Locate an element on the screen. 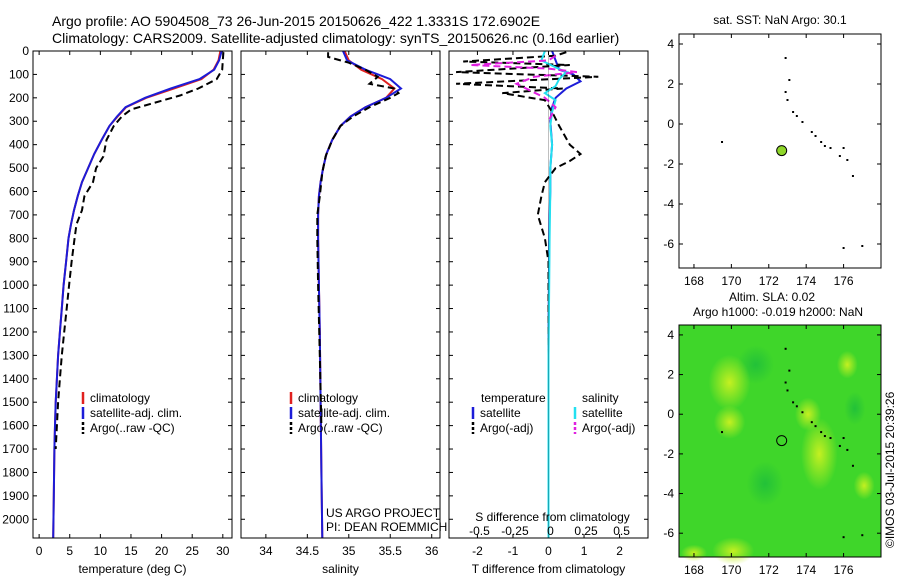 This screenshot has width=900, height=580. diff-legend-s-satellite-label: satellite is located at coordinates (602, 413).